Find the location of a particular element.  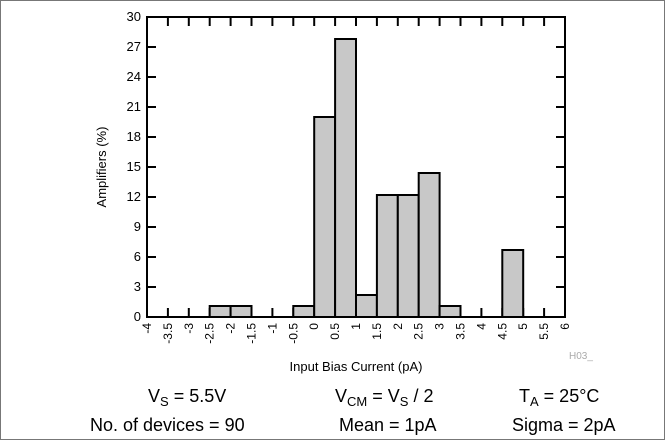

x-tick-label: 0.5 is located at coordinates (335, 331).